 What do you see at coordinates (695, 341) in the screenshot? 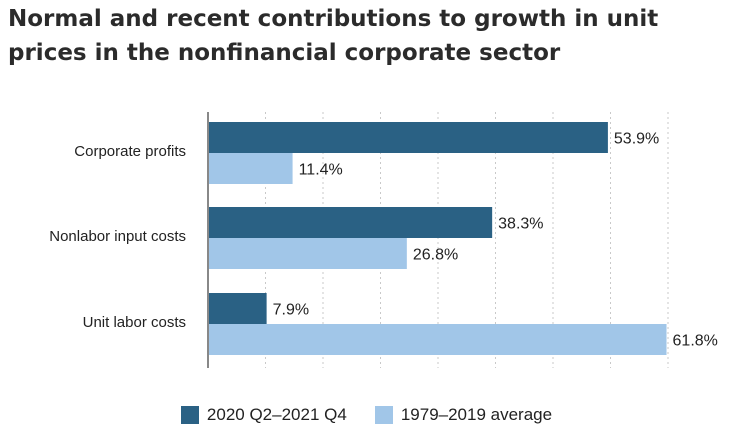
I see `data-label: 61.8%` at bounding box center [695, 341].